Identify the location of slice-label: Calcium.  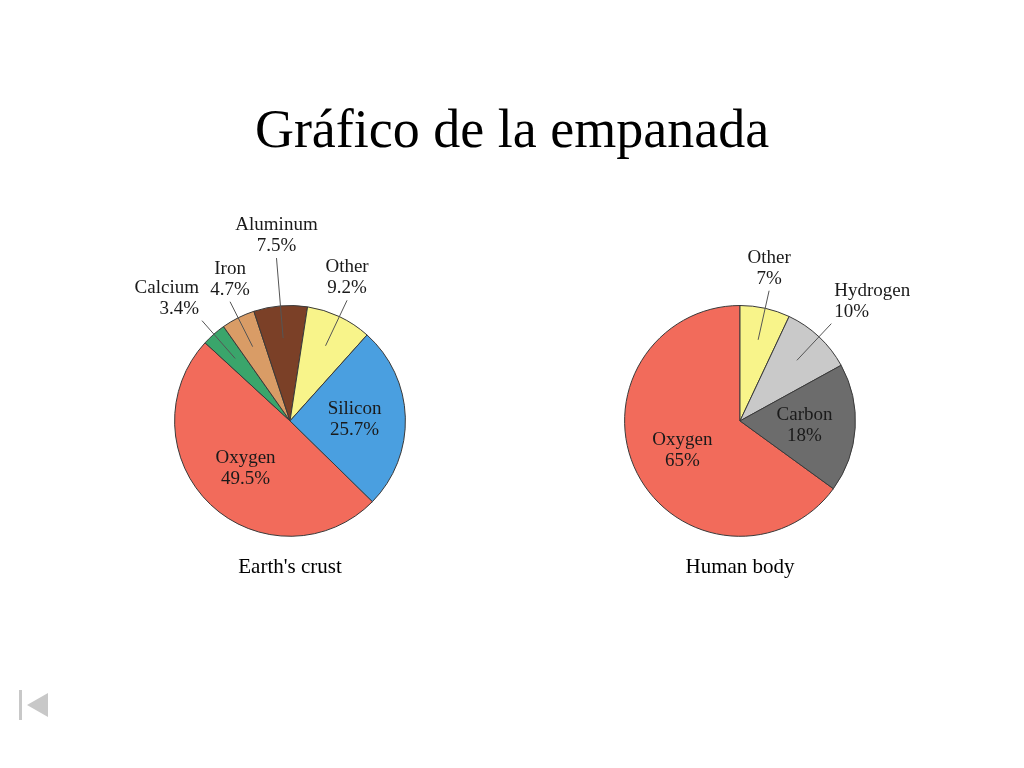
(167, 286).